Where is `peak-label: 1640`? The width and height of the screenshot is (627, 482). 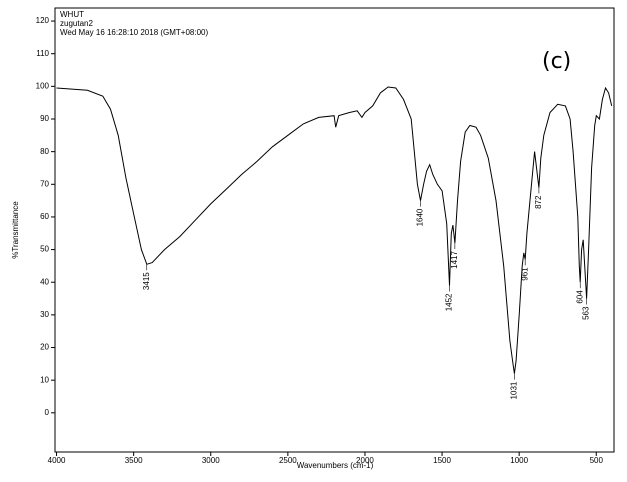 peak-label: 1640 is located at coordinates (420, 217).